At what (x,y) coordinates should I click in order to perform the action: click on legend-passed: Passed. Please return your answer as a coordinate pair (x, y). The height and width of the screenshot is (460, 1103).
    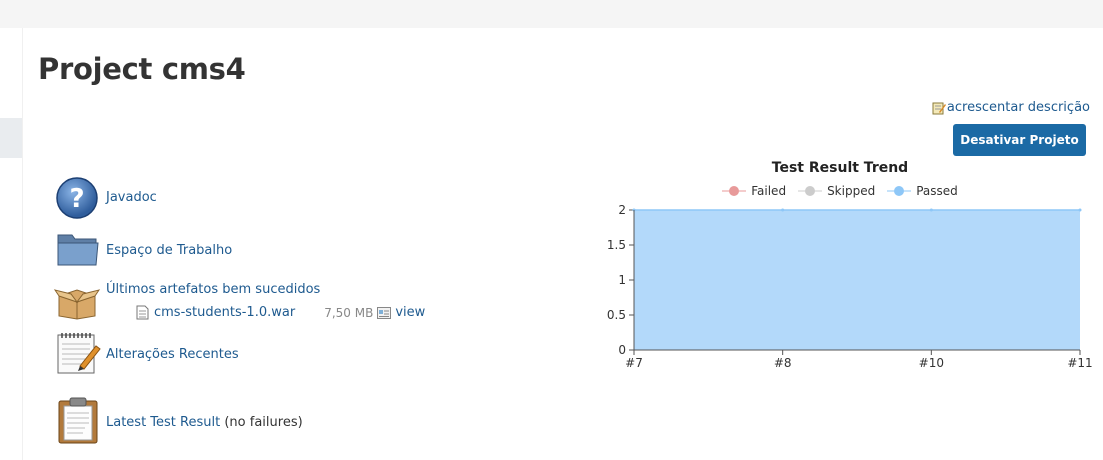
    Looking at the image, I should click on (922, 191).